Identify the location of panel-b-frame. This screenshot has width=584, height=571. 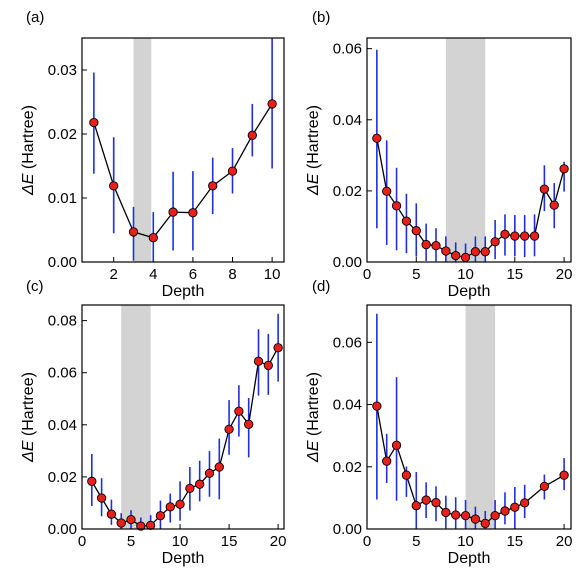
(469, 150).